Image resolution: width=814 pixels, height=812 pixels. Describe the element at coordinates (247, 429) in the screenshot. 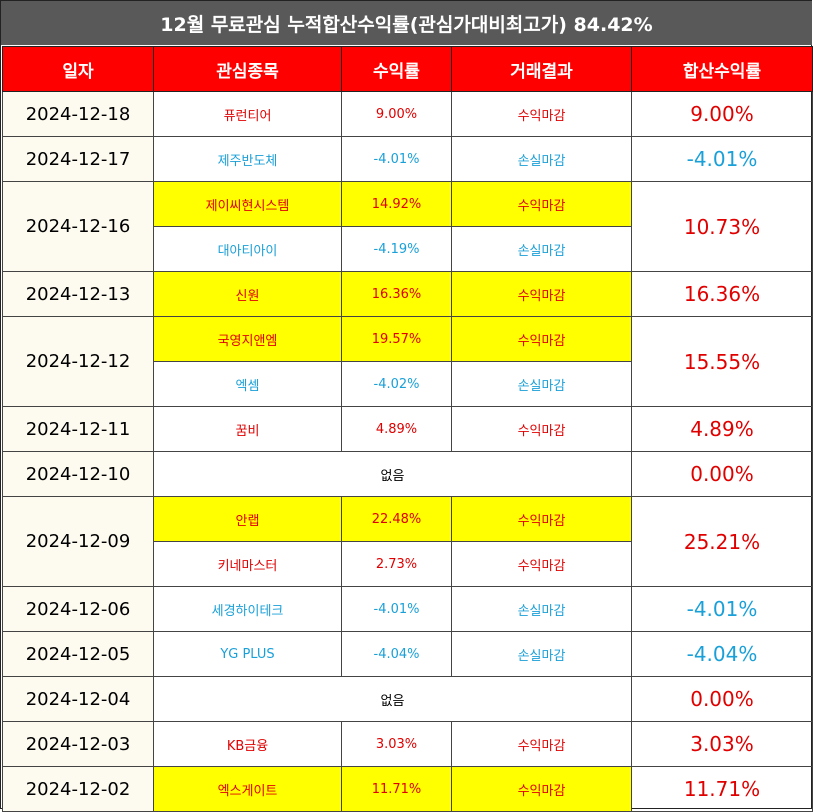

I see `stock-name-cell: 꿈비` at that location.